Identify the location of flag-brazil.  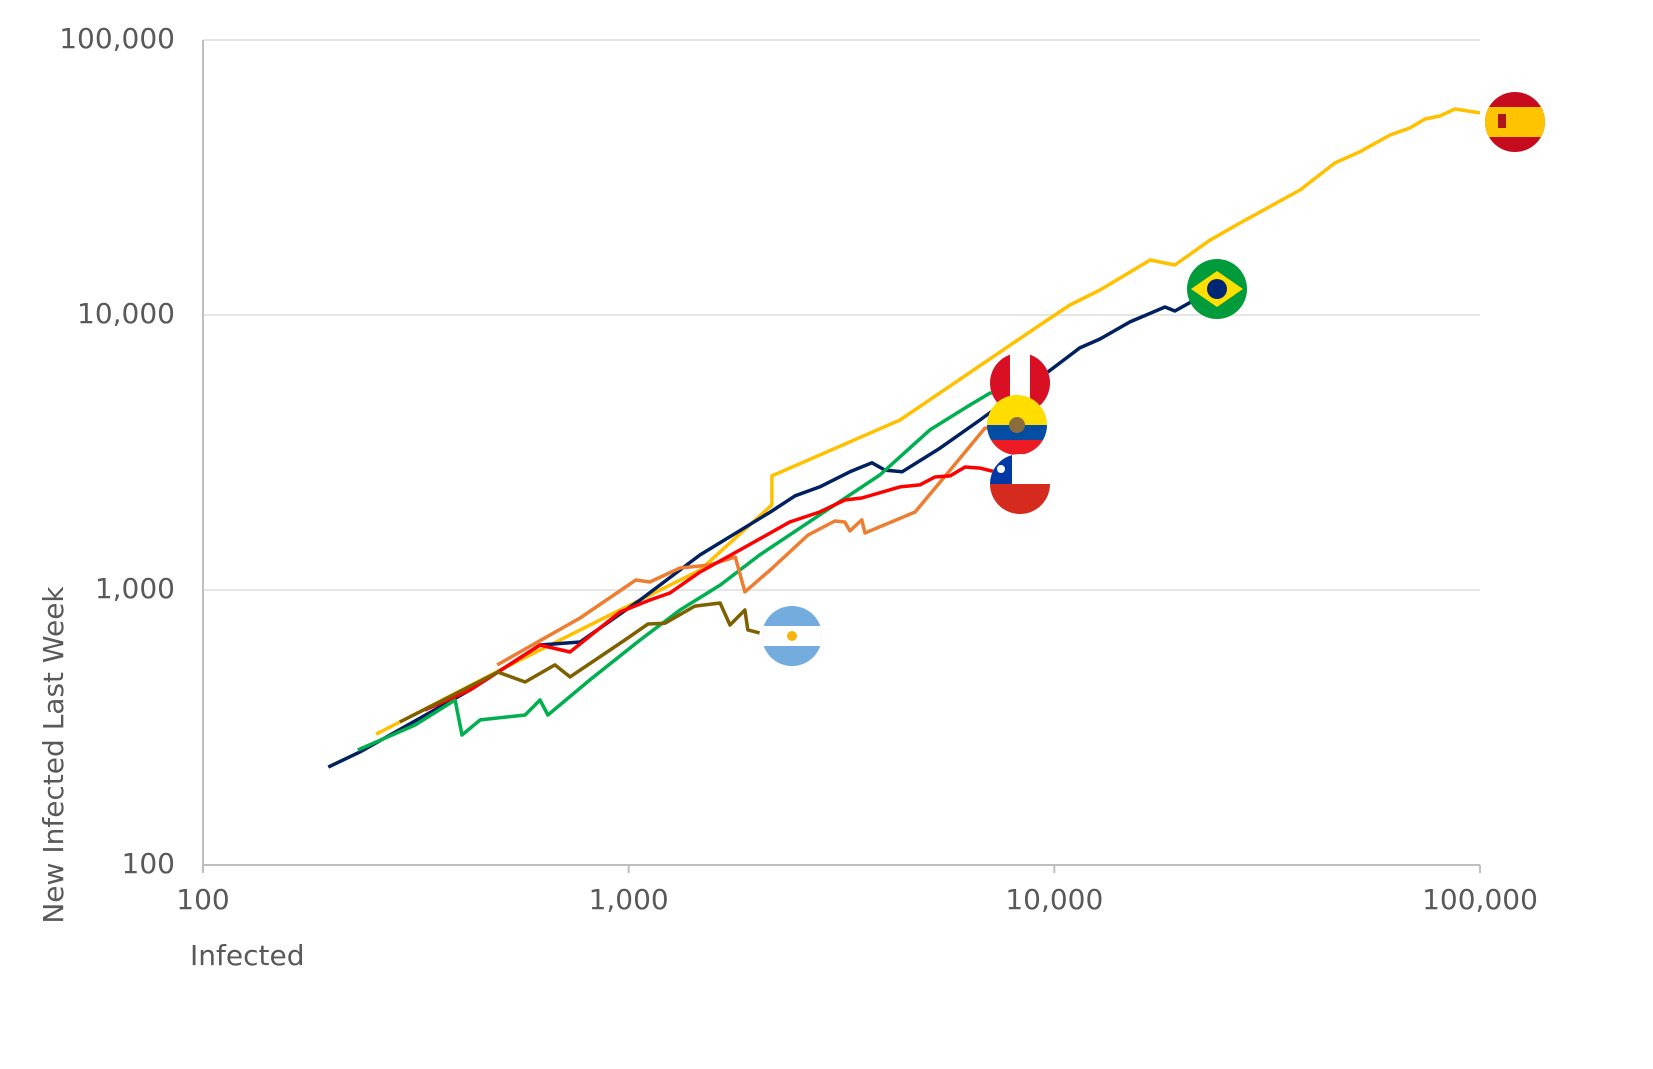
(1217, 289).